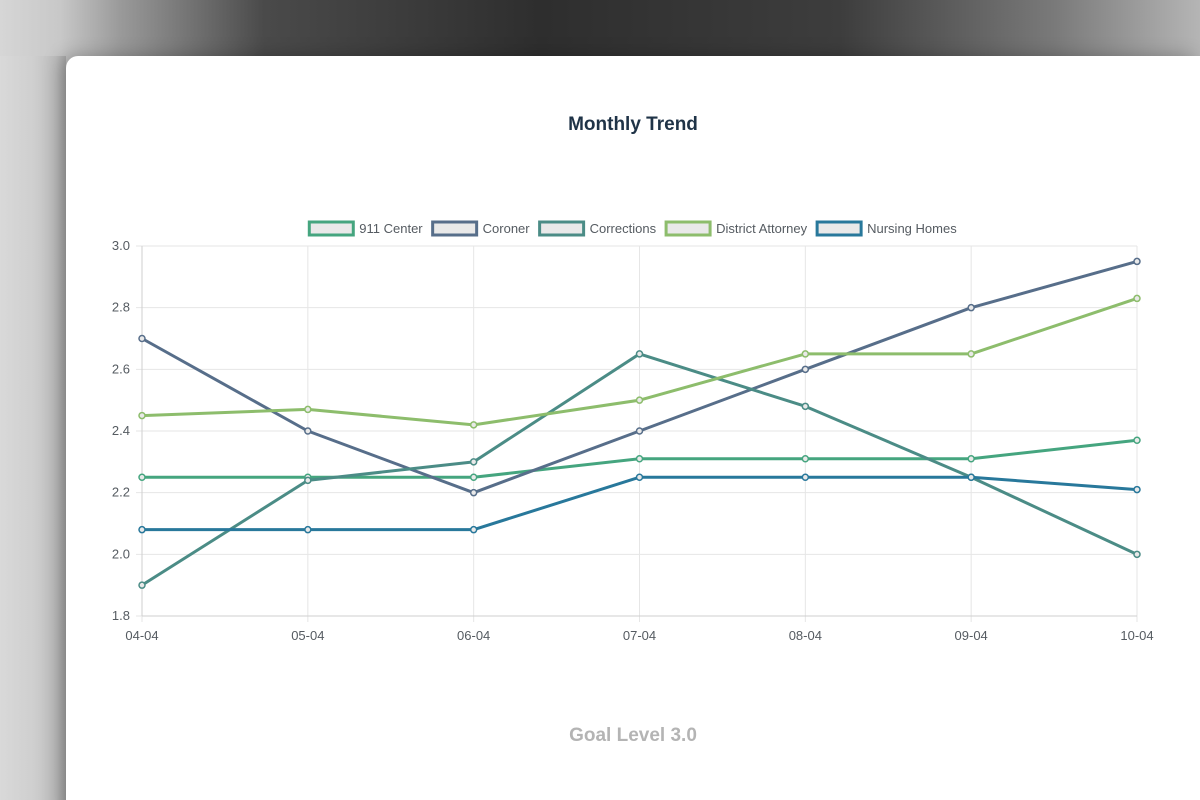 The height and width of the screenshot is (800, 1200). I want to click on chart-title: Monthly Trend, so click(633, 124).